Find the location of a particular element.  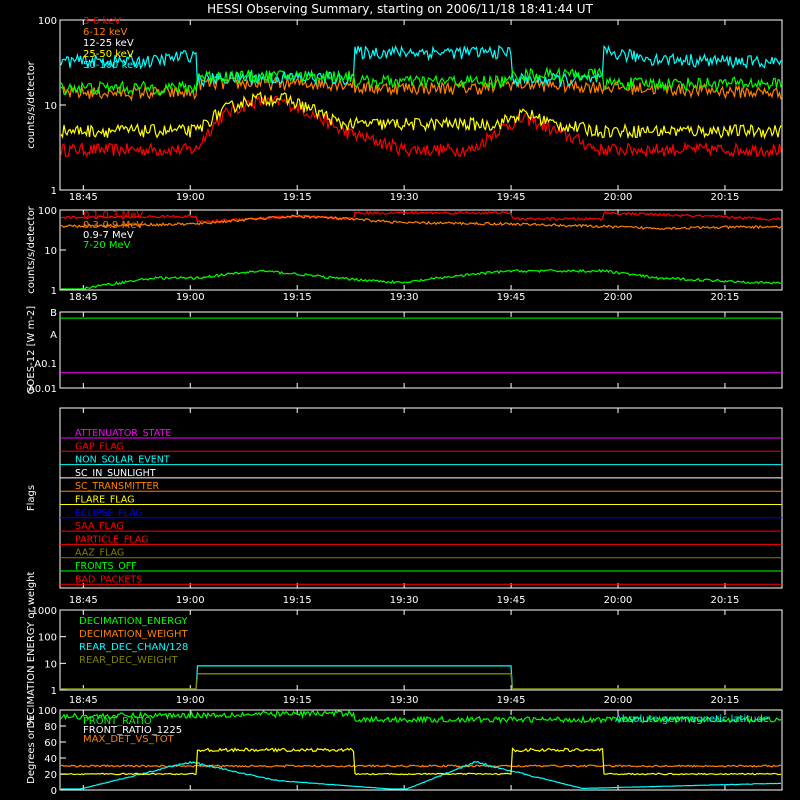

legend-entry-1-3: 7-20 MeV is located at coordinates (107, 245).